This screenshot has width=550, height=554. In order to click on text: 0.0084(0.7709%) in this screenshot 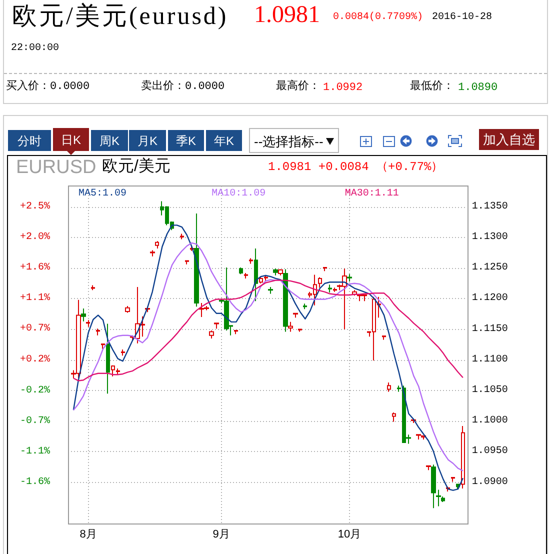, I will do `click(378, 17)`.